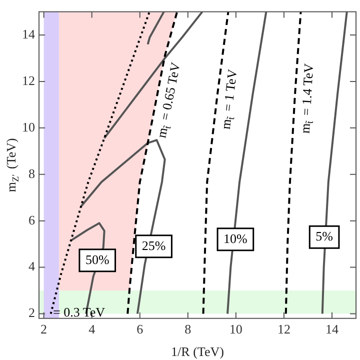  I want to click on x-tick-label: 14, so click(332, 329).